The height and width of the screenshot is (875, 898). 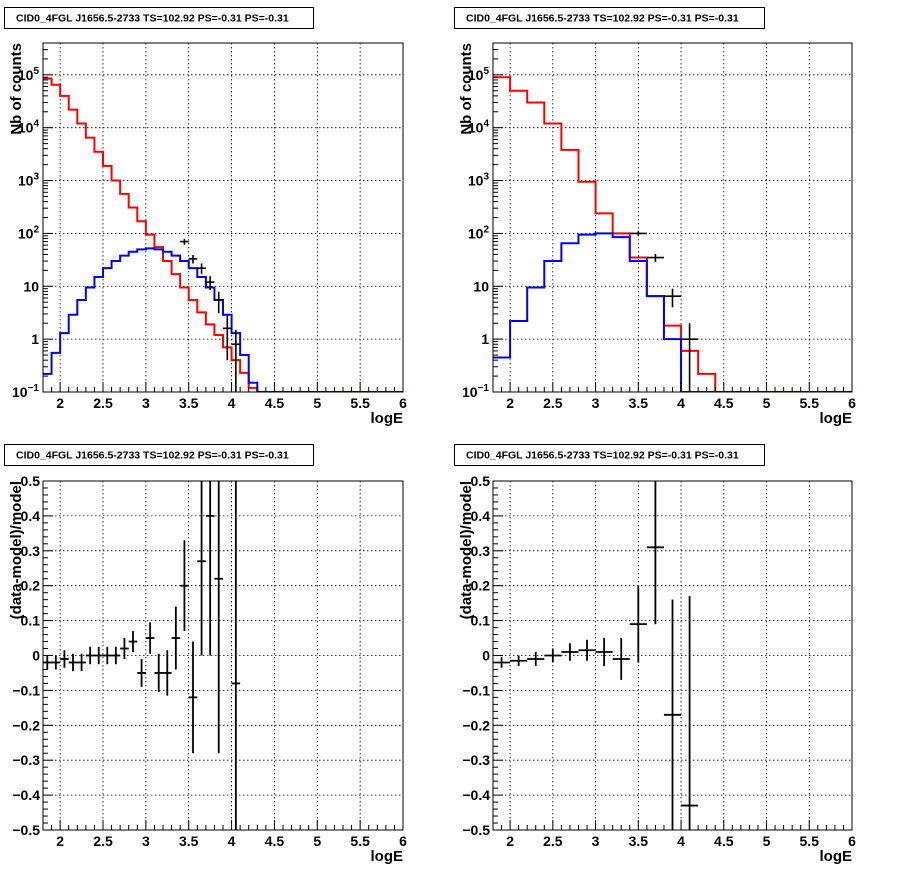 I want to click on series-total-model, so click(x=672, y=234).